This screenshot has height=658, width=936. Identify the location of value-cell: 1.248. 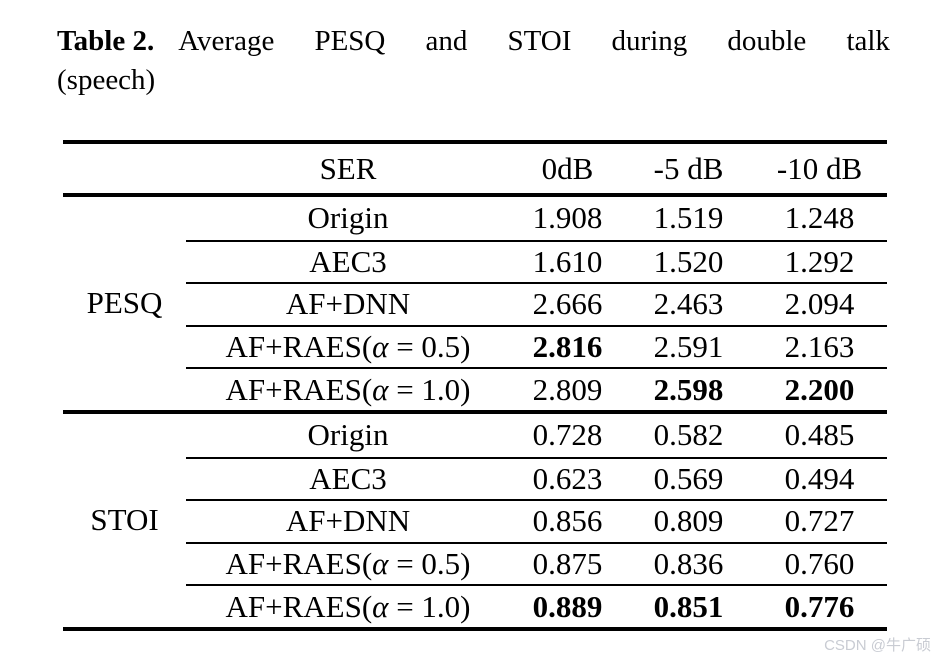
(819, 218).